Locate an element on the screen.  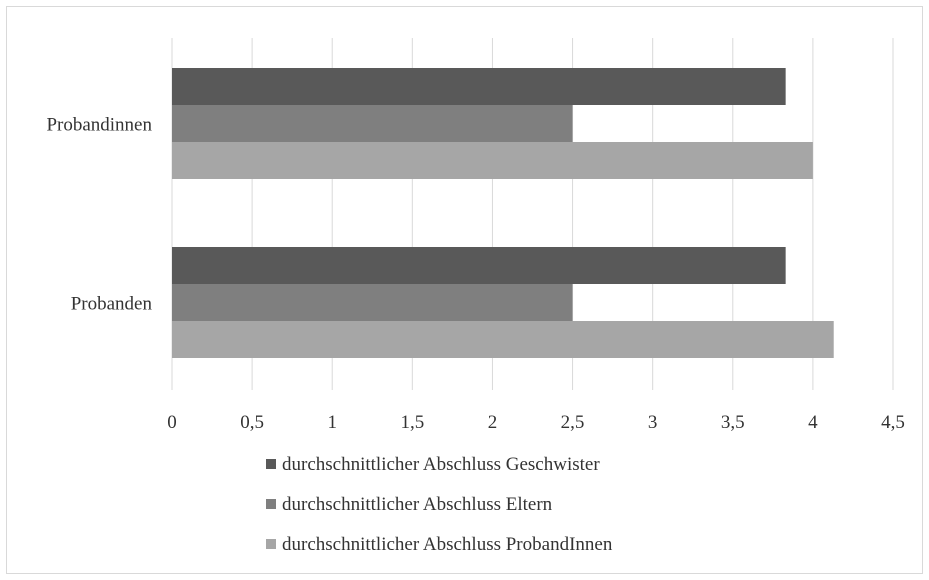
x-tick-label: 0,5 is located at coordinates (252, 422).